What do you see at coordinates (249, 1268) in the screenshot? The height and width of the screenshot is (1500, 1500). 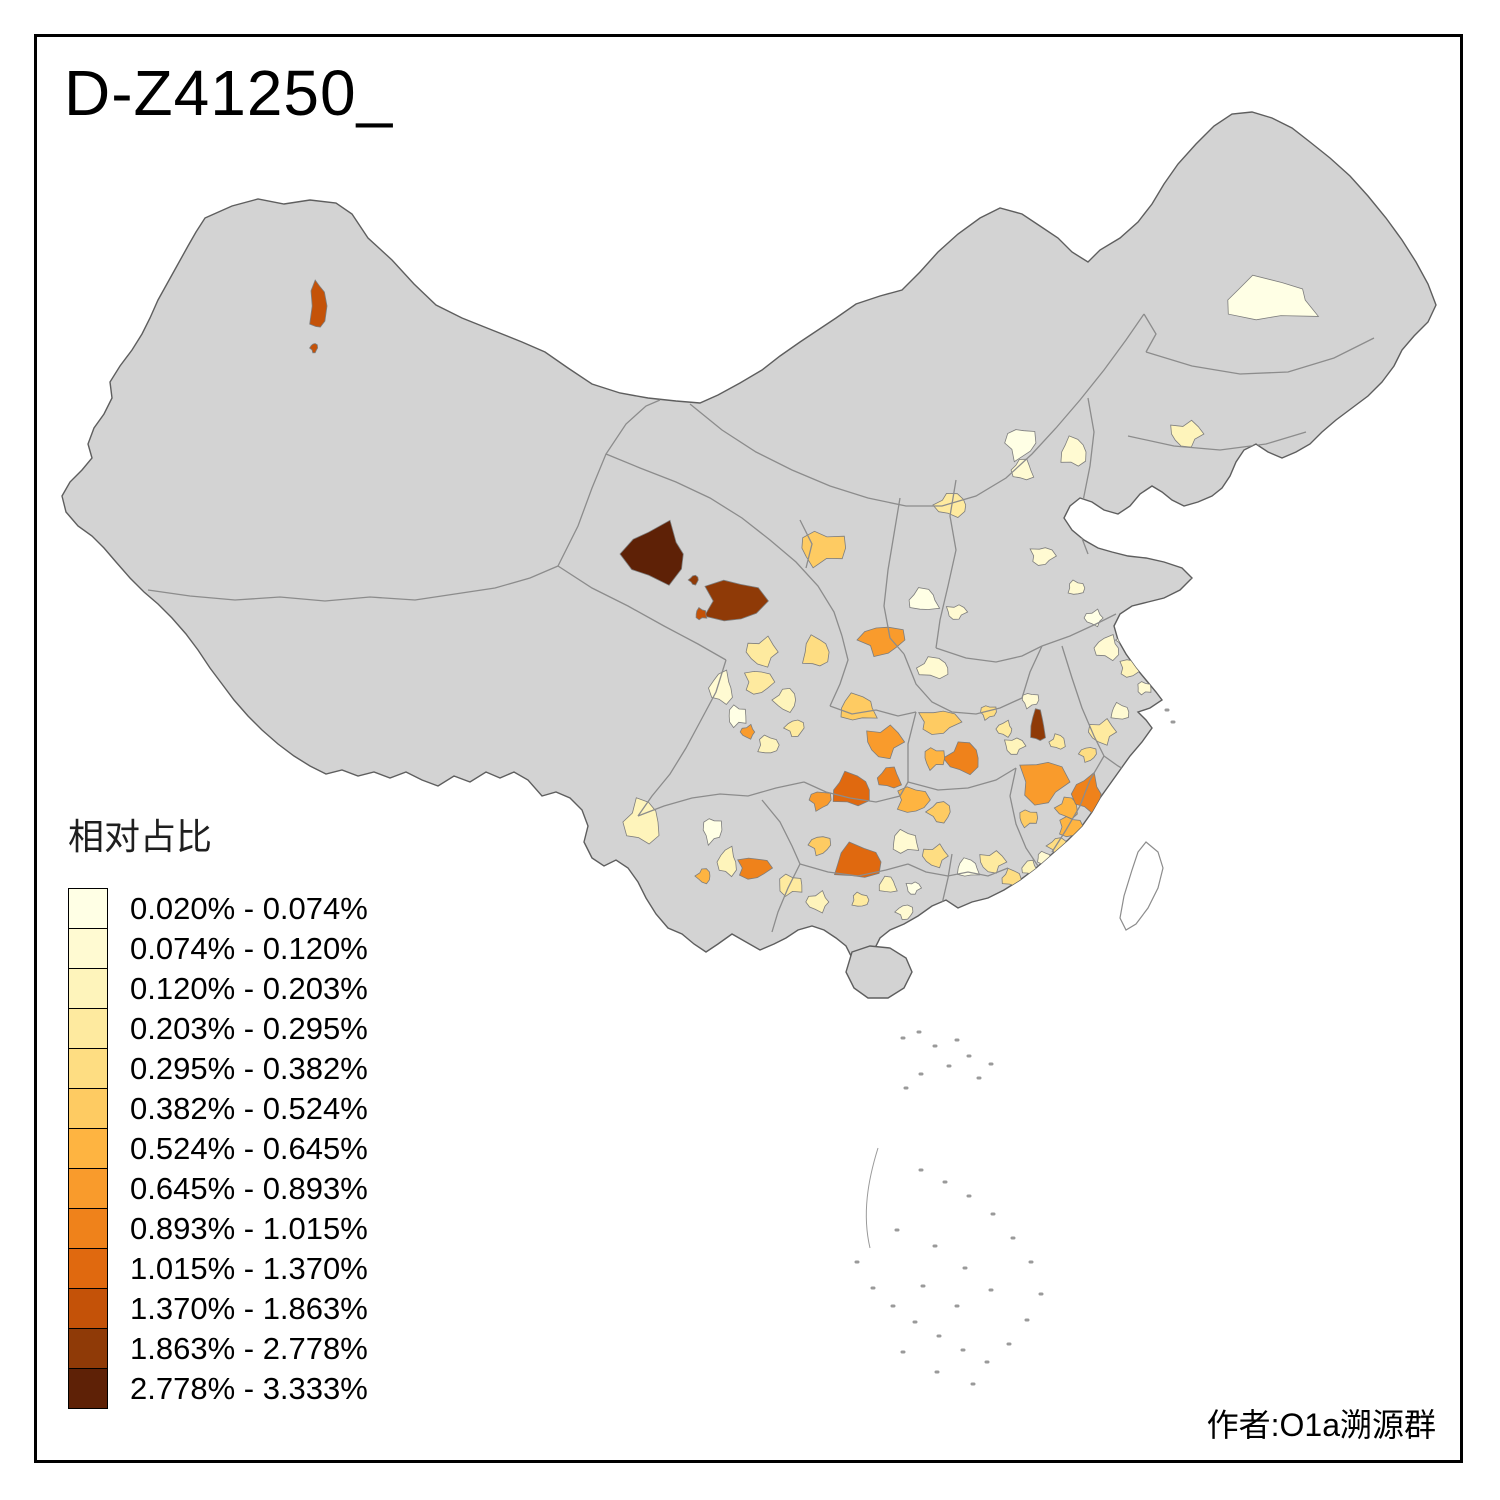 I see `legend-label: 1.015% - 1.370%` at bounding box center [249, 1268].